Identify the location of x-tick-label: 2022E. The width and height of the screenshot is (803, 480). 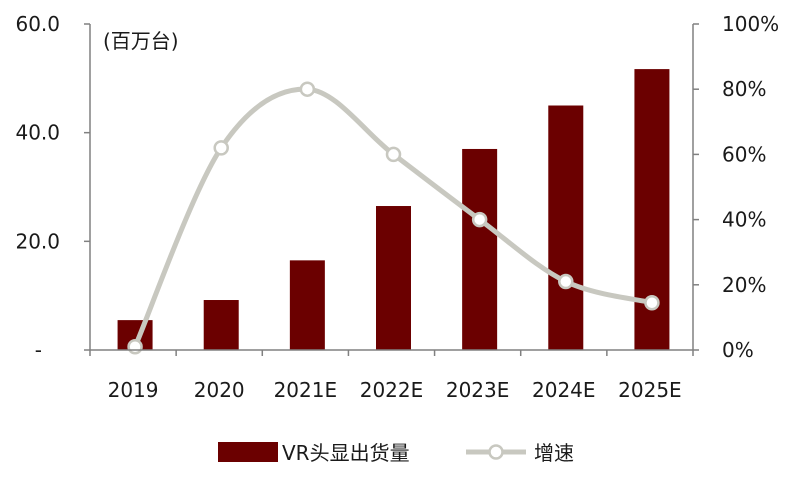
(392, 390).